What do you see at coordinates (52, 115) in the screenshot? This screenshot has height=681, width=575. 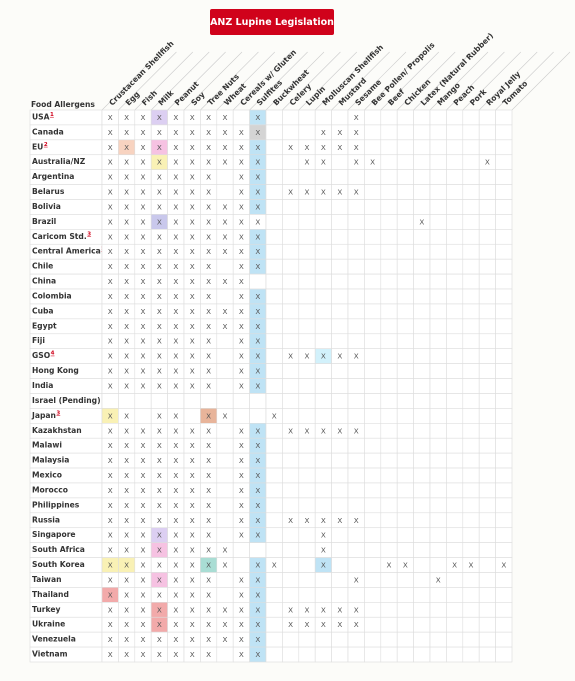 I see `footnote-ref: 1` at bounding box center [52, 115].